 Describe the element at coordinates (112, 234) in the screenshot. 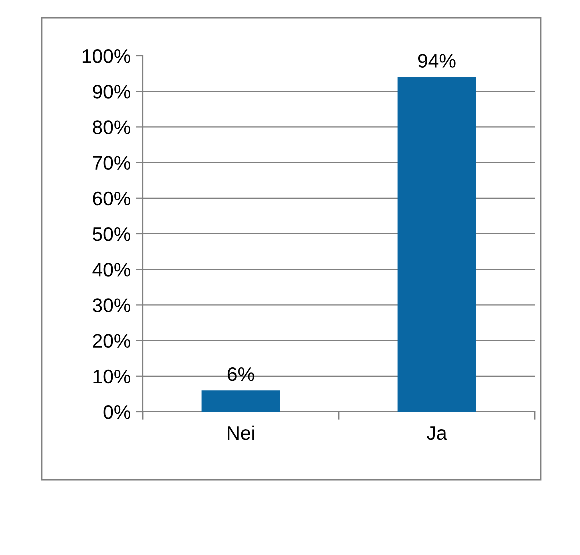

I see `y-tick-label: 50%` at that location.